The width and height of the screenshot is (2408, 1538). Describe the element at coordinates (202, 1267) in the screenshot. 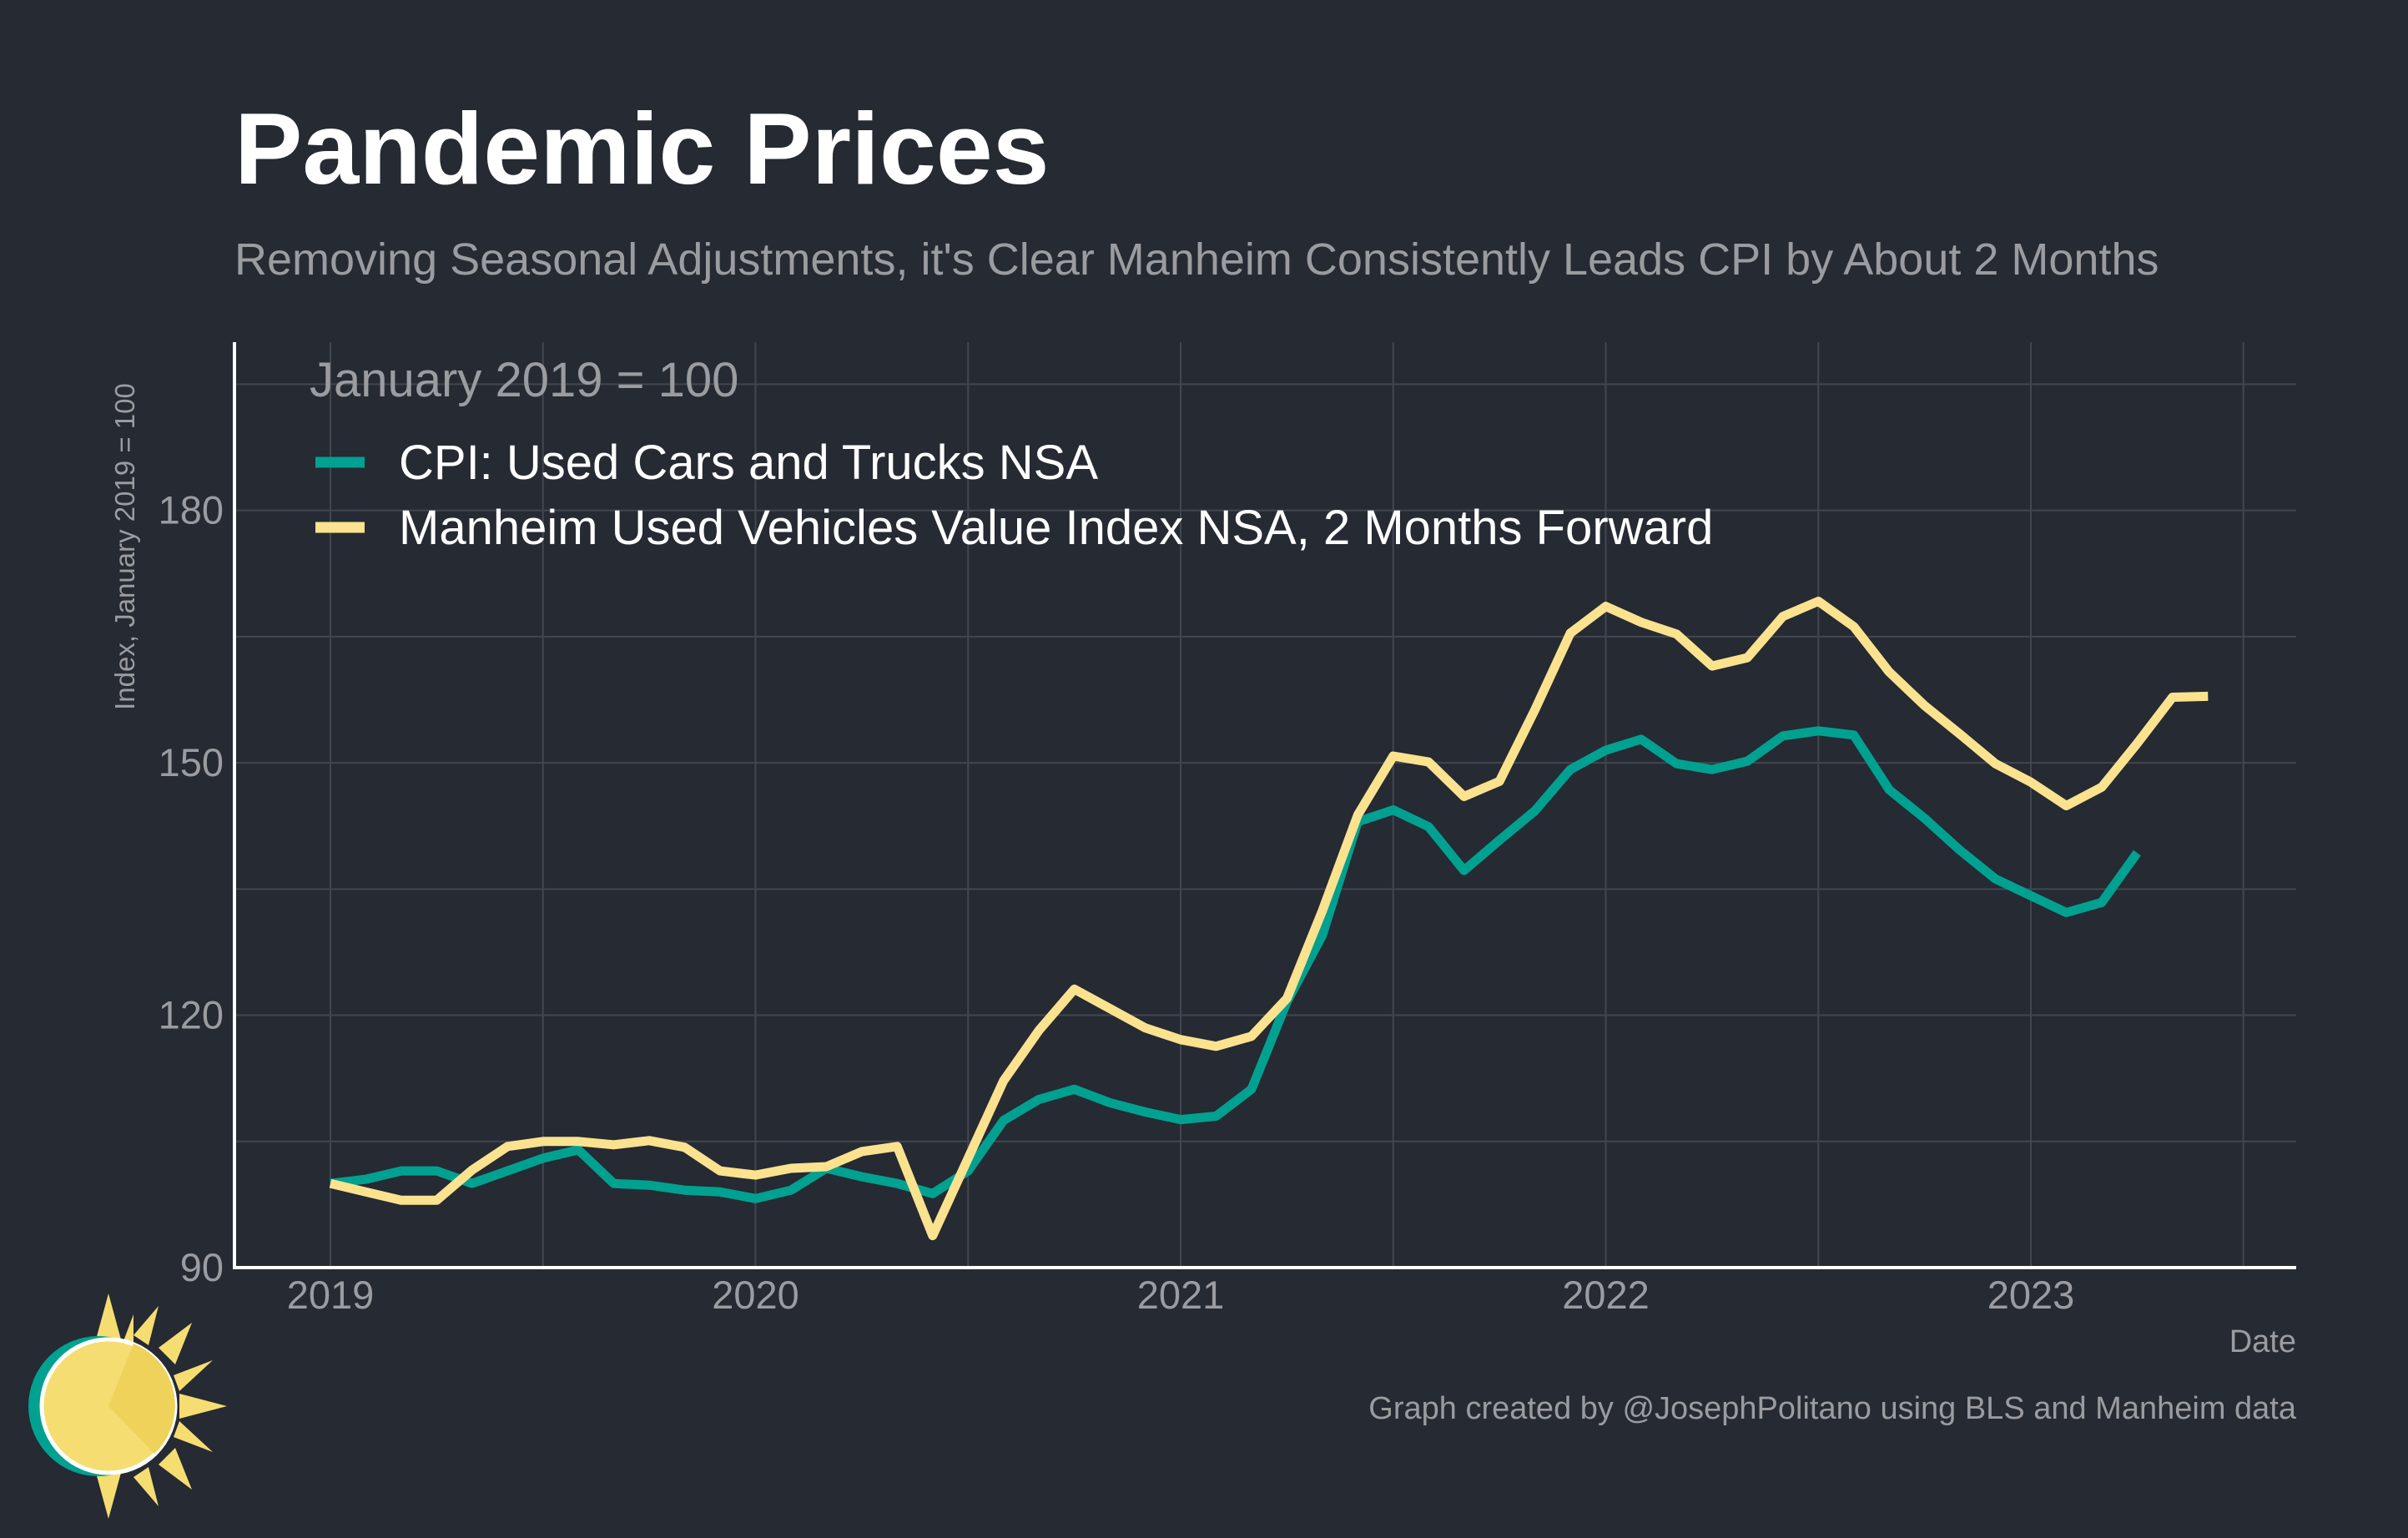

I see `y-tick-label: 90` at that location.